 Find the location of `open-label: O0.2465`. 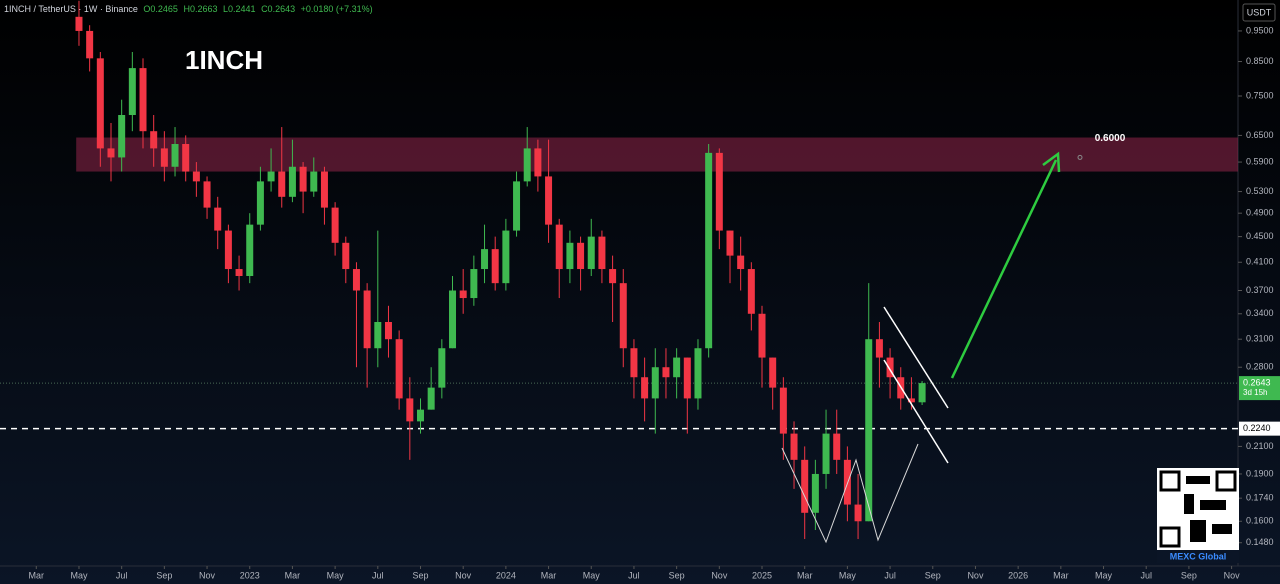

open-label: O0.2465 is located at coordinates (160, 9).